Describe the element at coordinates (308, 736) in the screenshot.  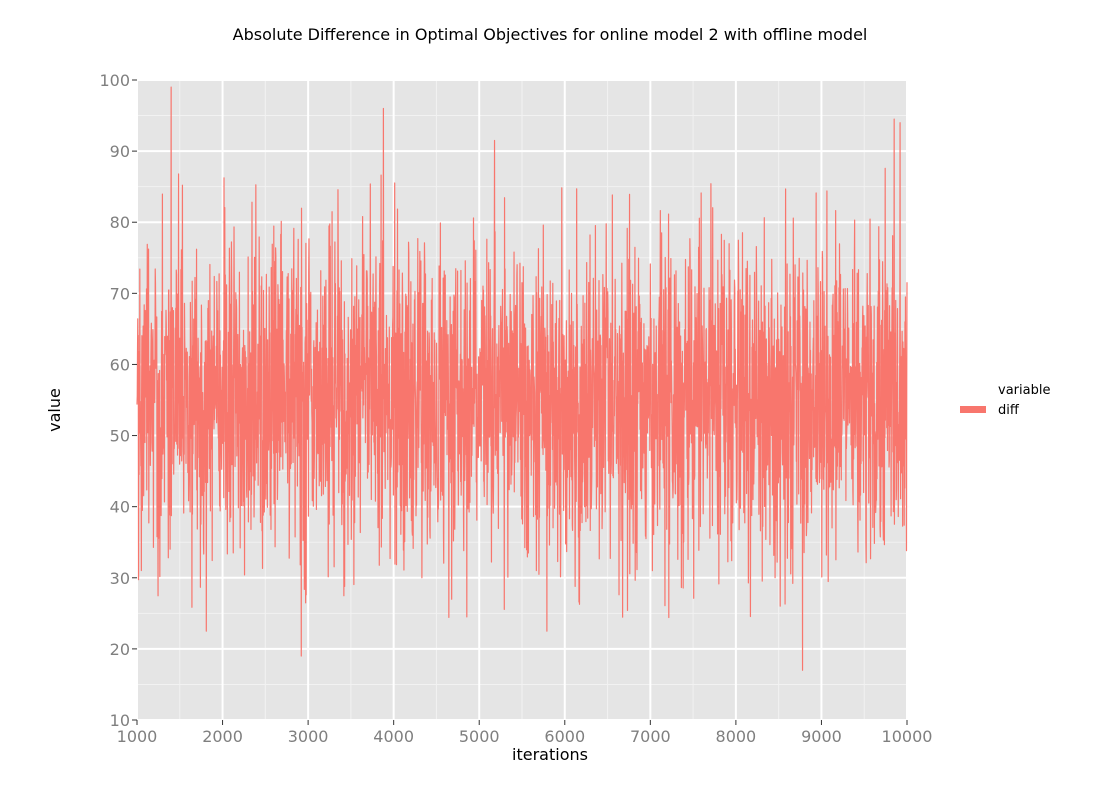
I see `x-tick-label: 3000` at that location.